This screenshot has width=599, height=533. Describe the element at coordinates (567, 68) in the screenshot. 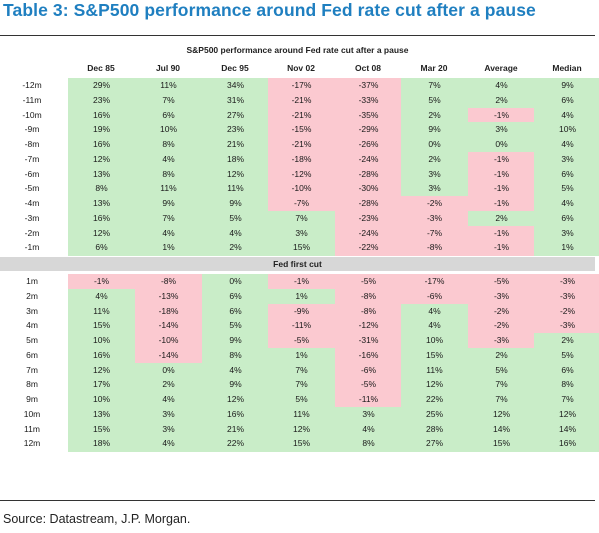

I see `column-header: Median` at that location.